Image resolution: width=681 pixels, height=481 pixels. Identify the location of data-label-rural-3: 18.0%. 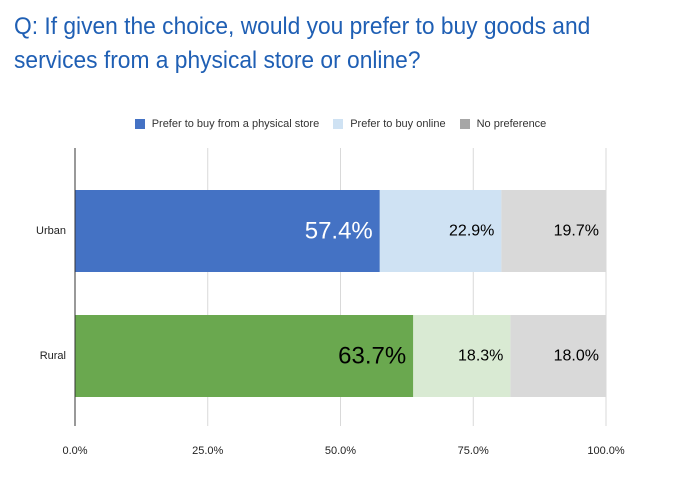
(576, 356).